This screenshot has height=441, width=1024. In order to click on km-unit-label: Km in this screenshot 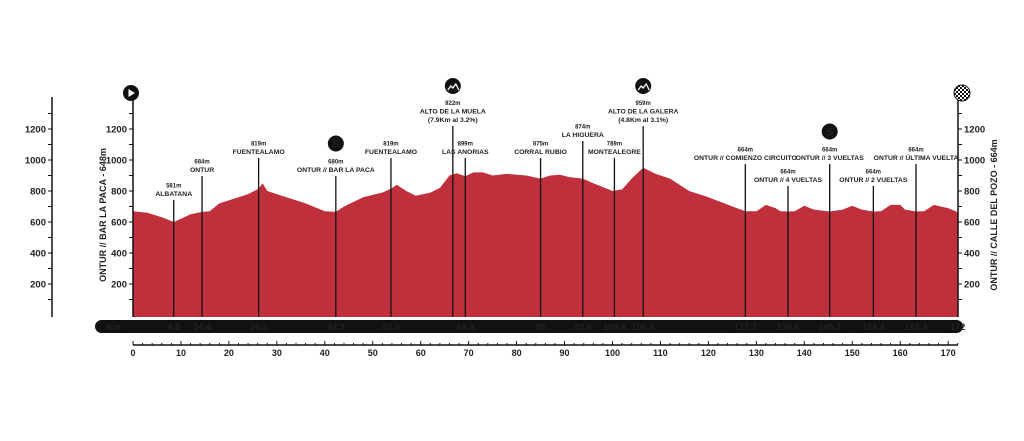, I will do `click(114, 327)`.